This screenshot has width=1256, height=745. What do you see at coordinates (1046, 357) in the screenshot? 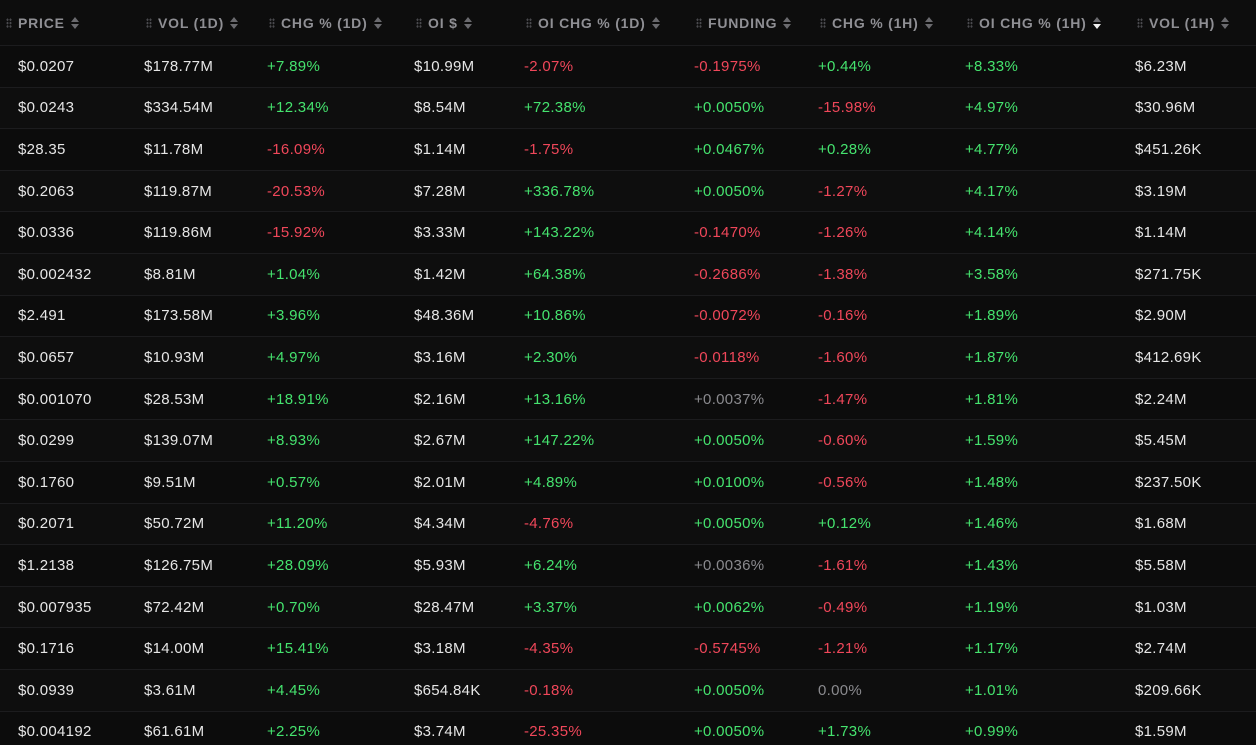
I see `cell-oi-chg-1h: +1.87%` at bounding box center [1046, 357].